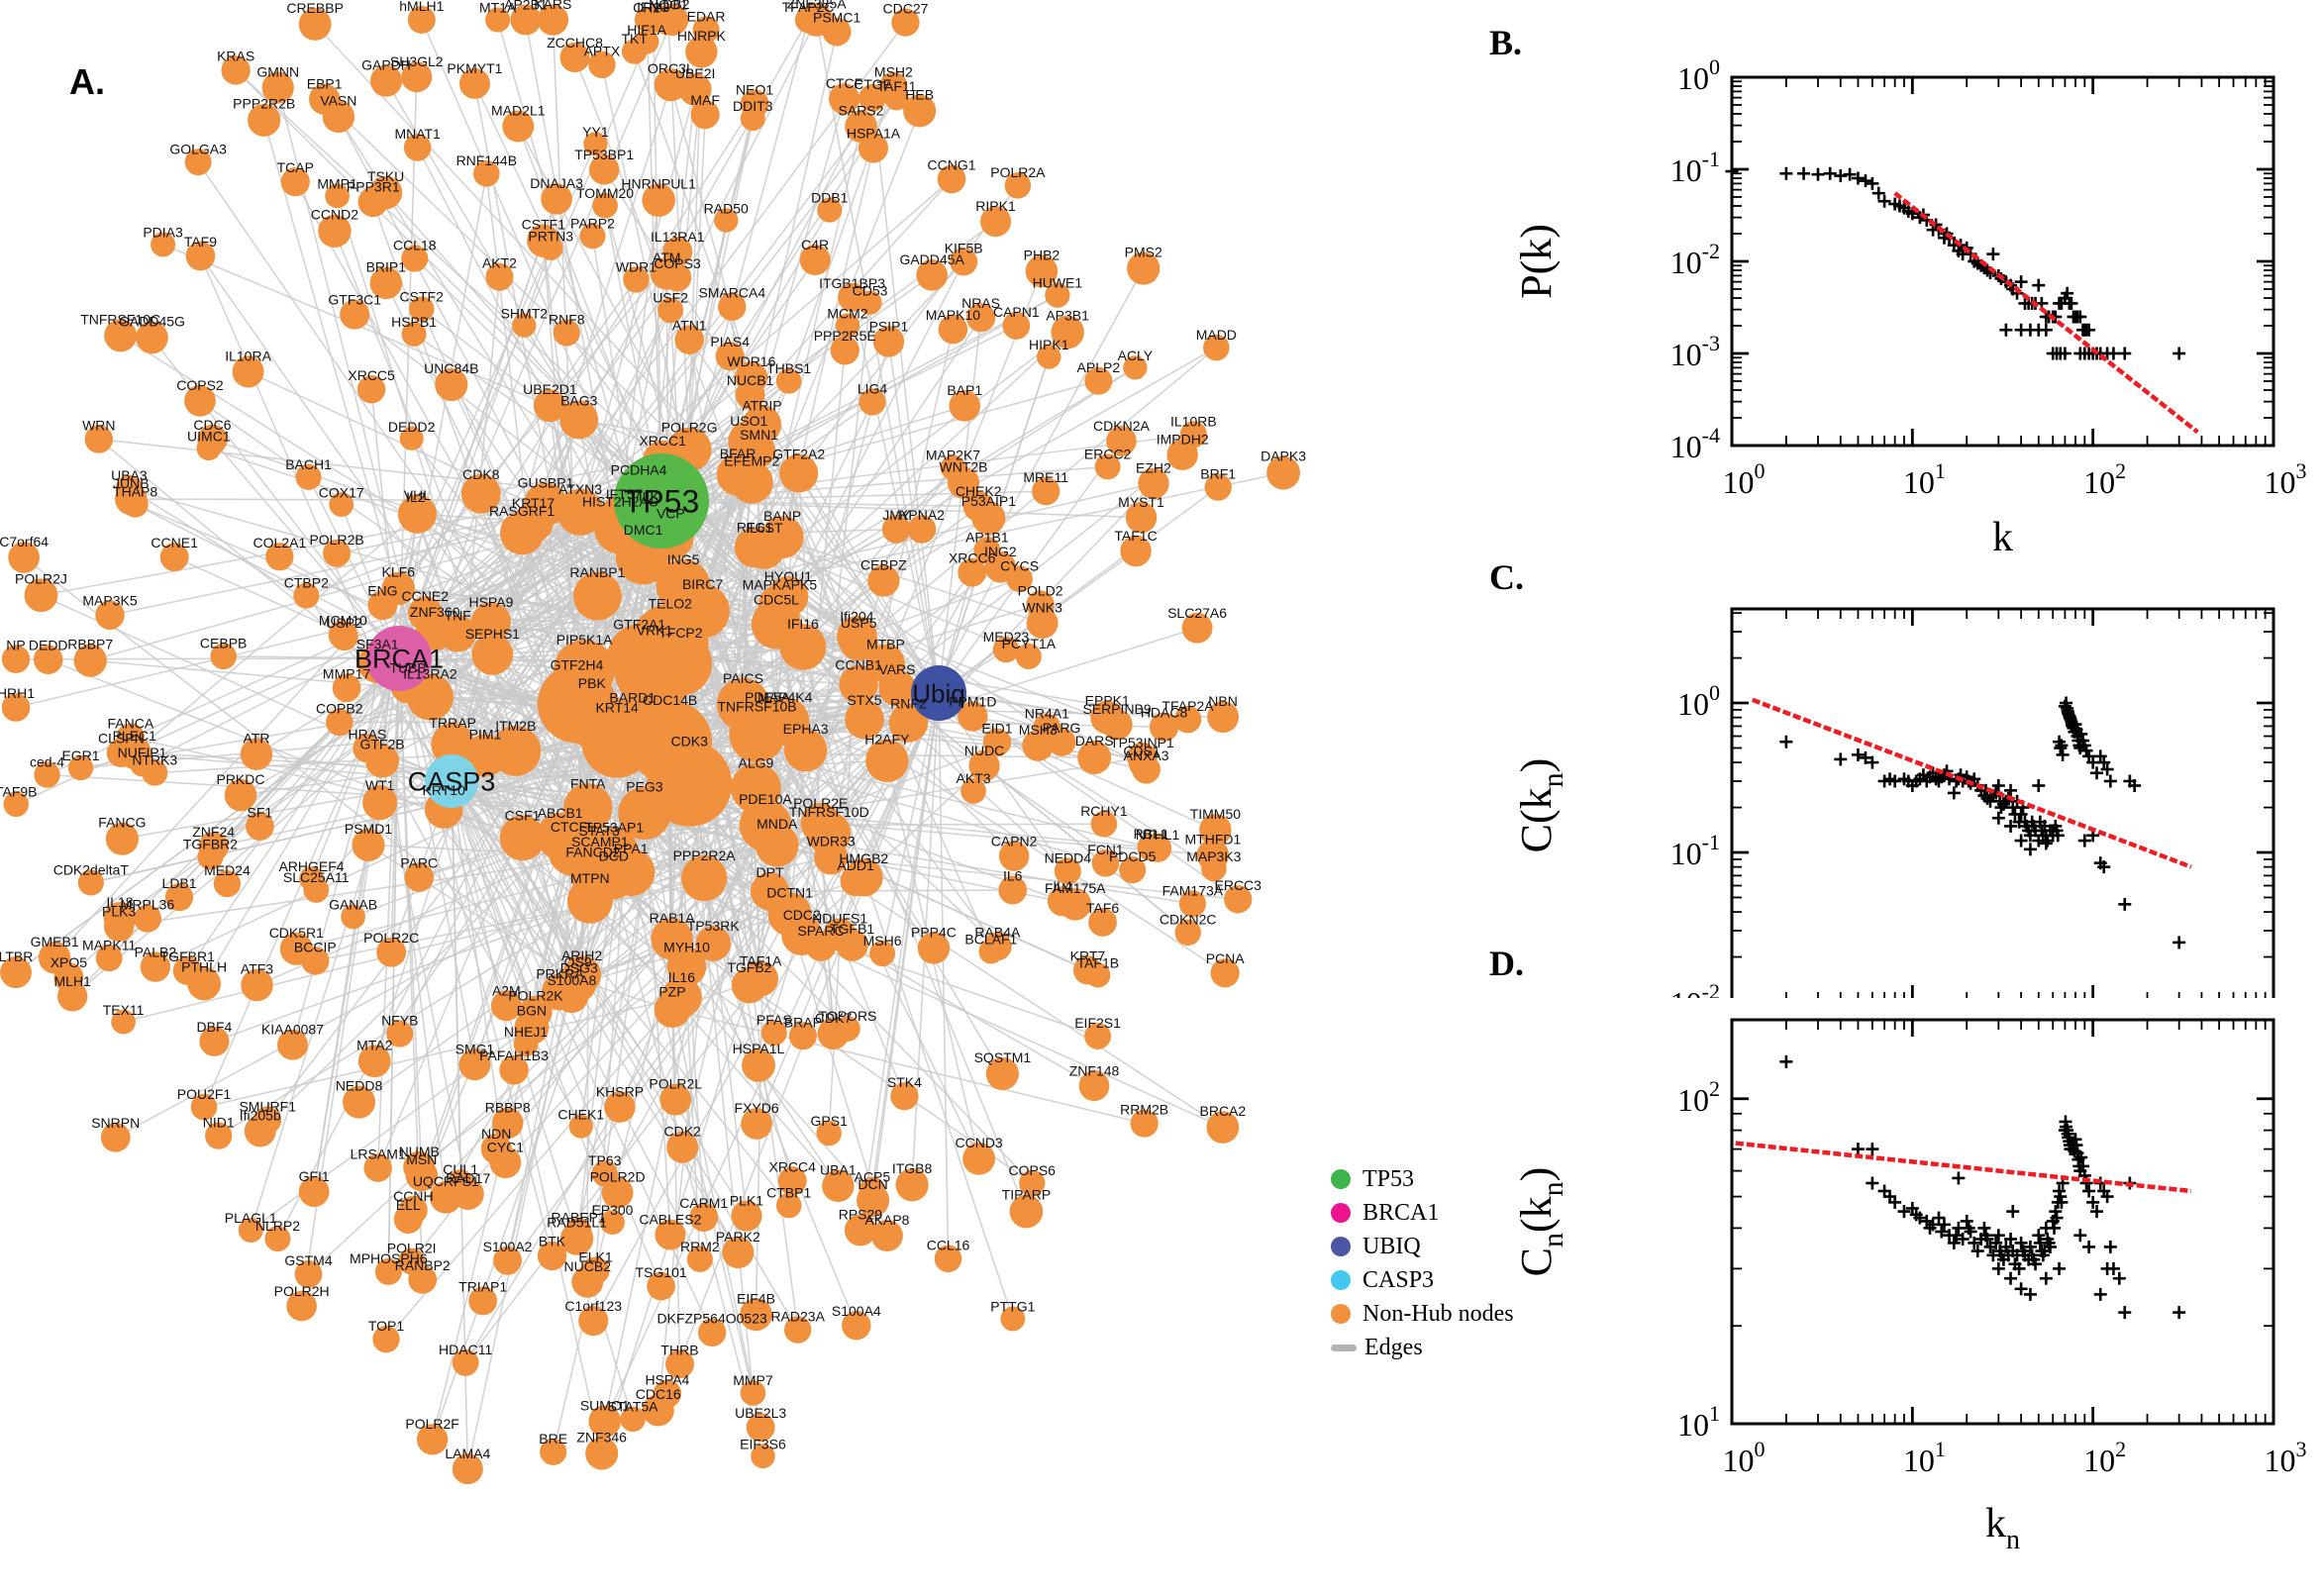 This screenshot has width=2323, height=1596. I want to click on network-node-label: EPHA3, so click(806, 729).